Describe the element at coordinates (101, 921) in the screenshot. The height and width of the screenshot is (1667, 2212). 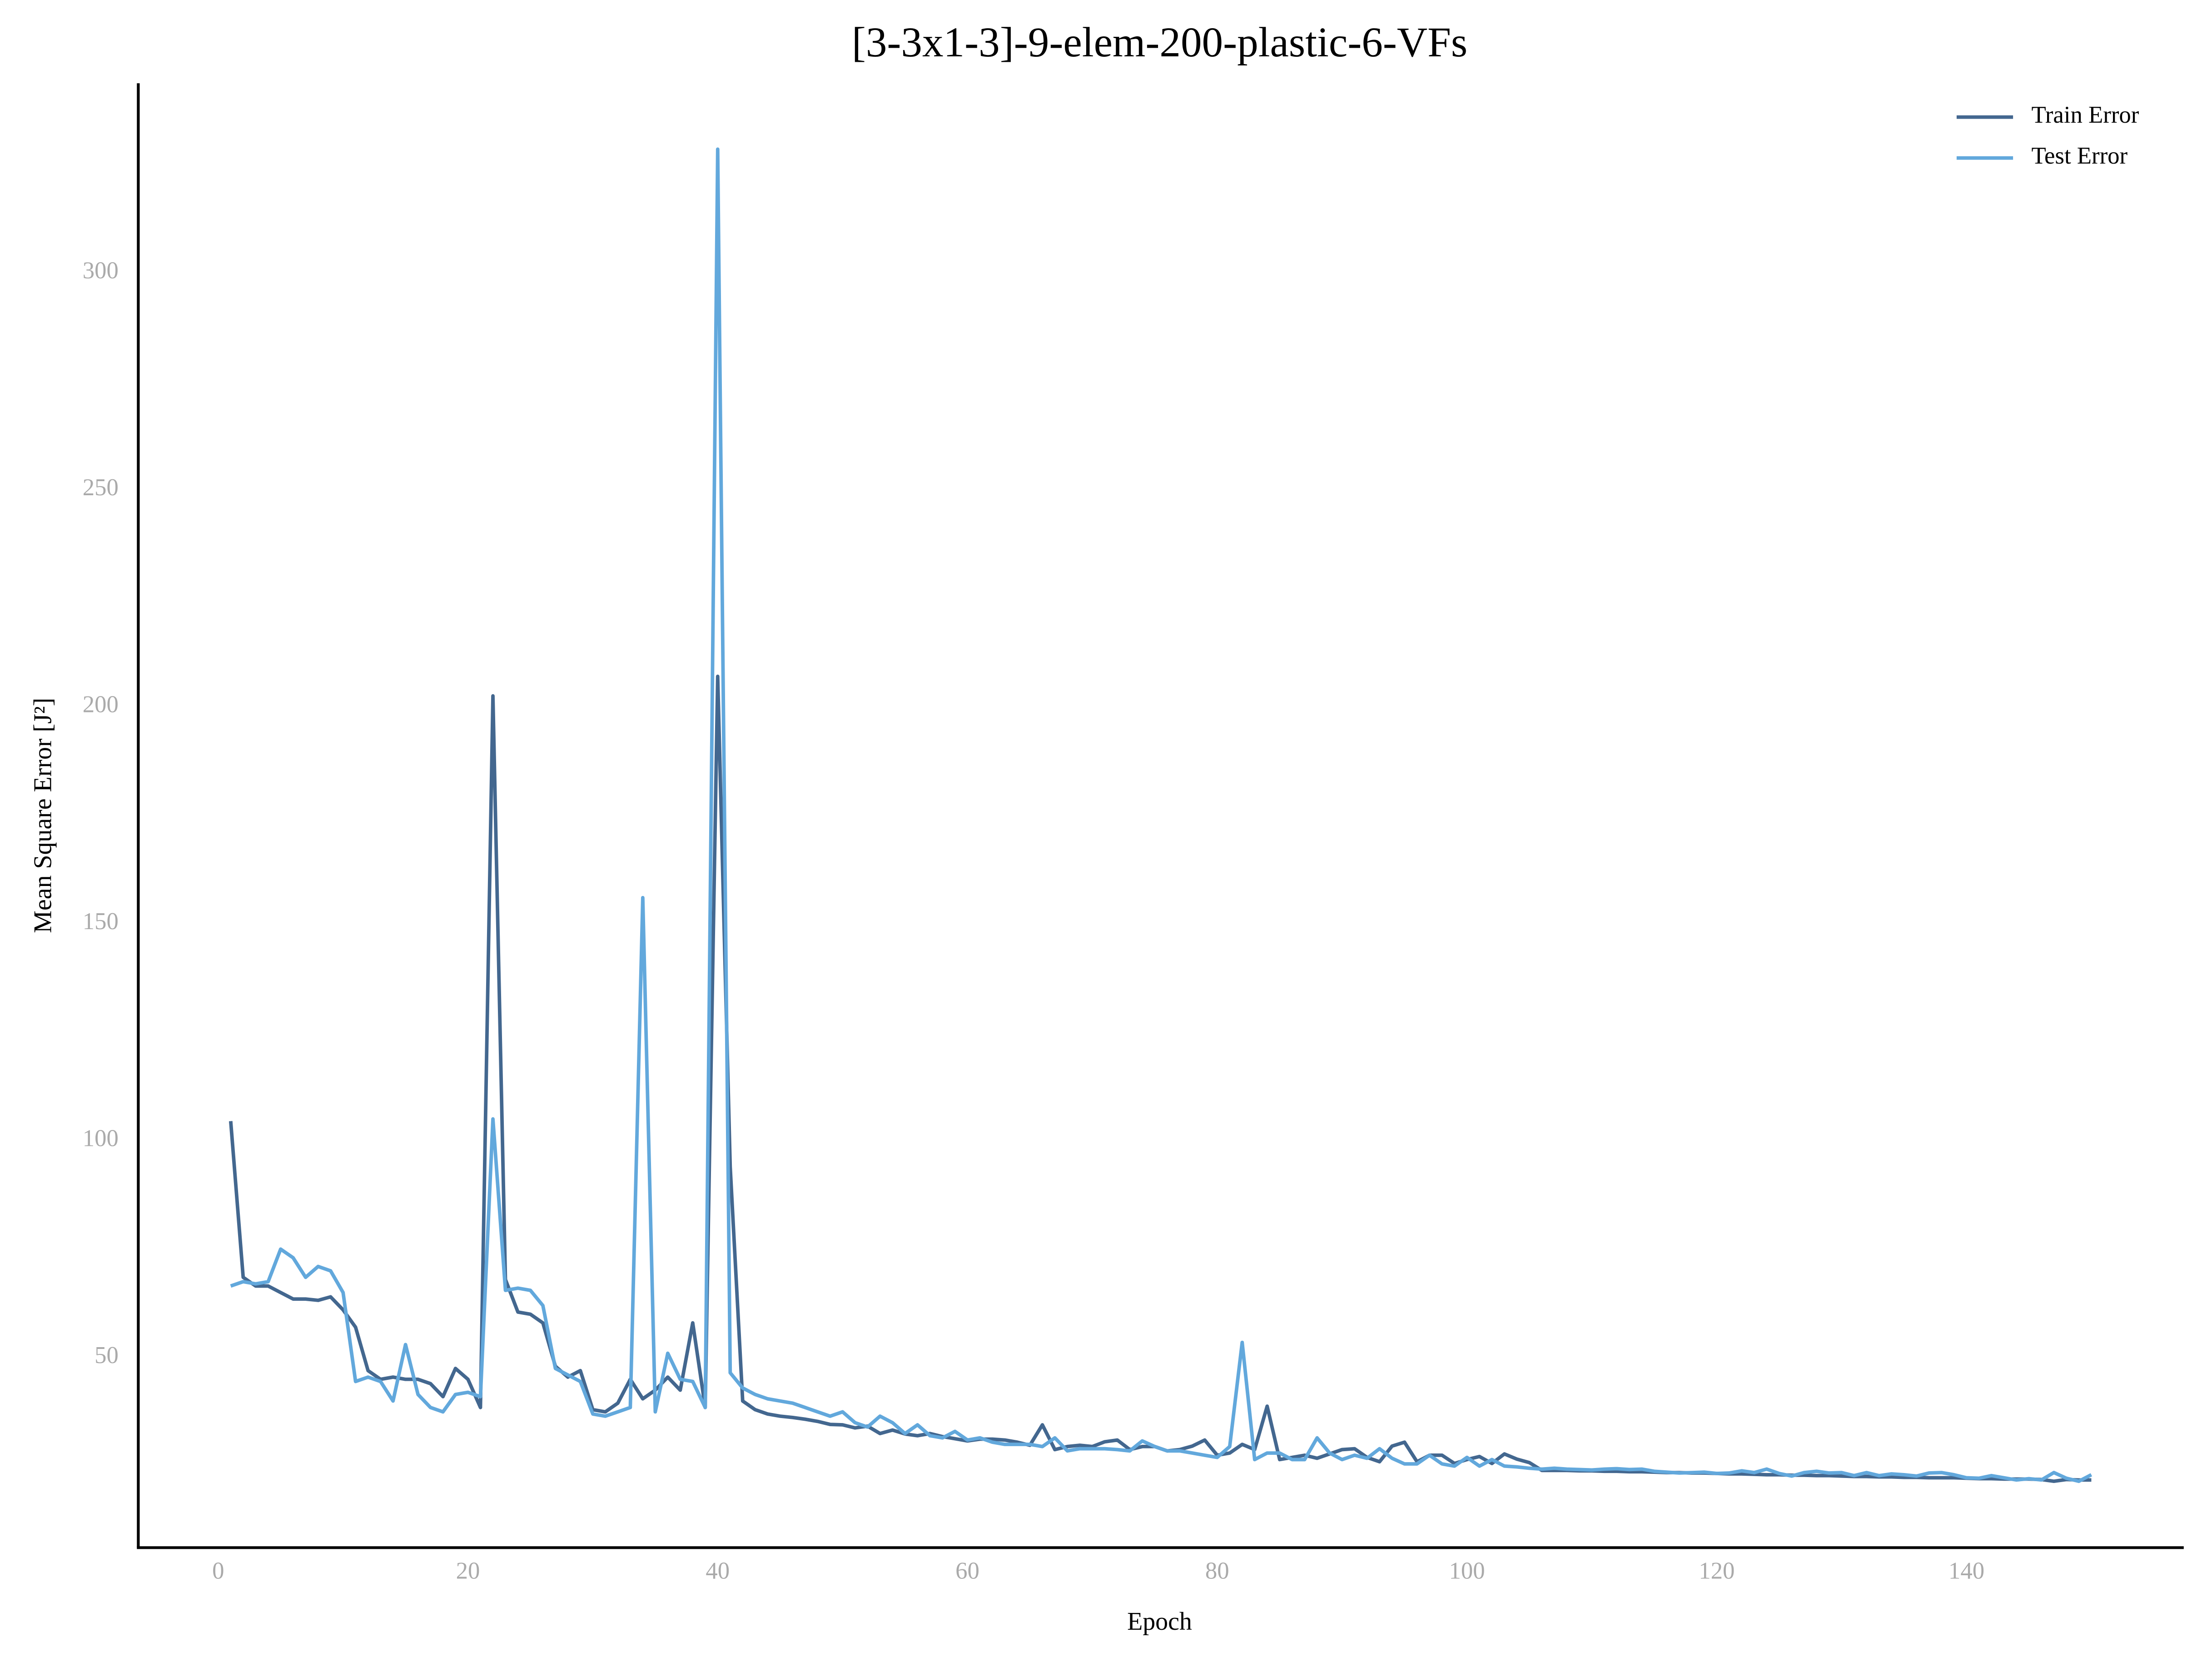
I see `y-tick-label: 150` at that location.